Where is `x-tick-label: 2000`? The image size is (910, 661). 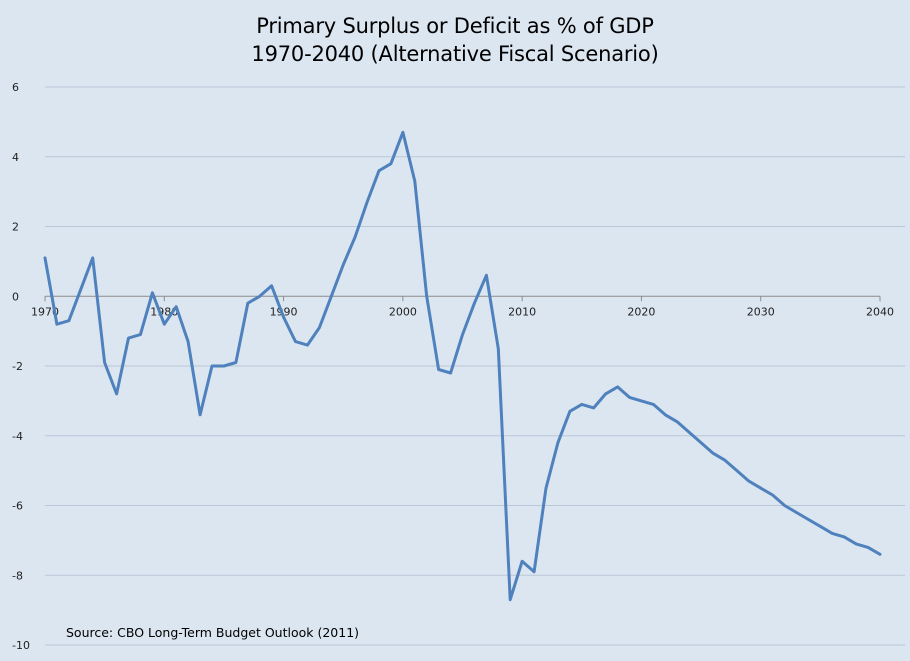 x-tick-label: 2000 is located at coordinates (403, 311).